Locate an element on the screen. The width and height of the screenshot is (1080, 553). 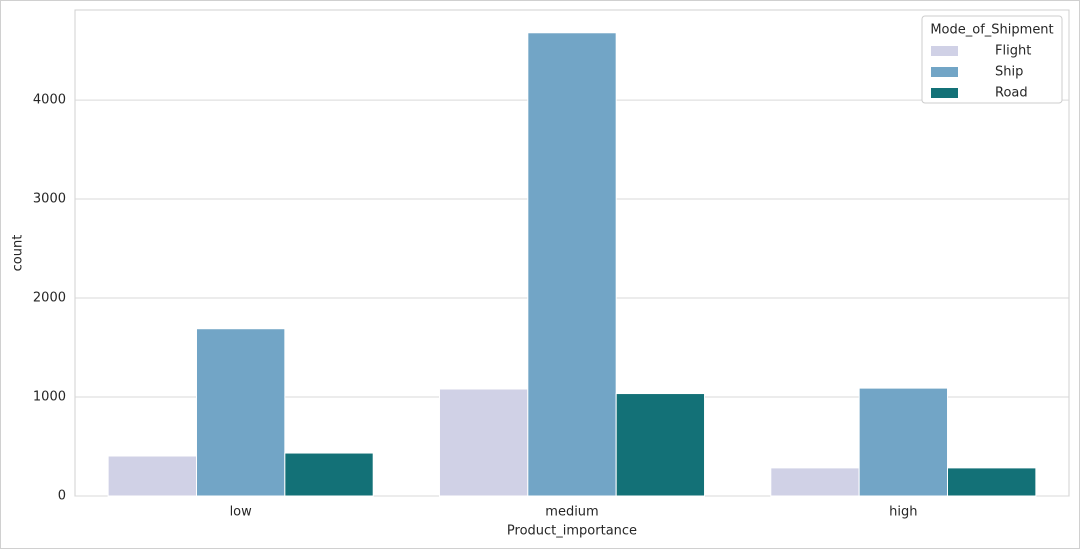
x-axis-label: Product_importance is located at coordinates (572, 531).